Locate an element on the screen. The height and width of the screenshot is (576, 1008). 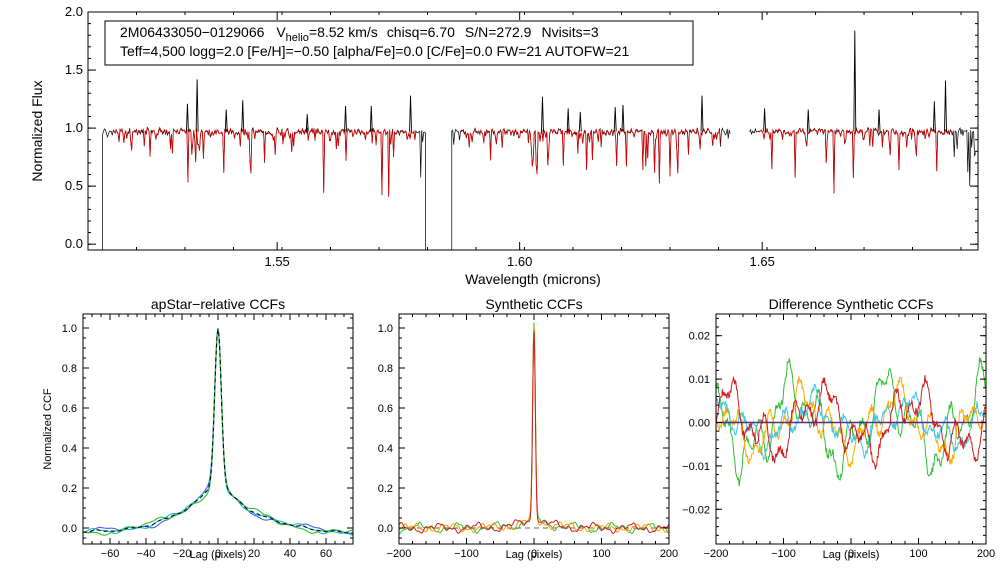
apstar-ccf-xlabel: Lag (pixels) is located at coordinates (218, 555).